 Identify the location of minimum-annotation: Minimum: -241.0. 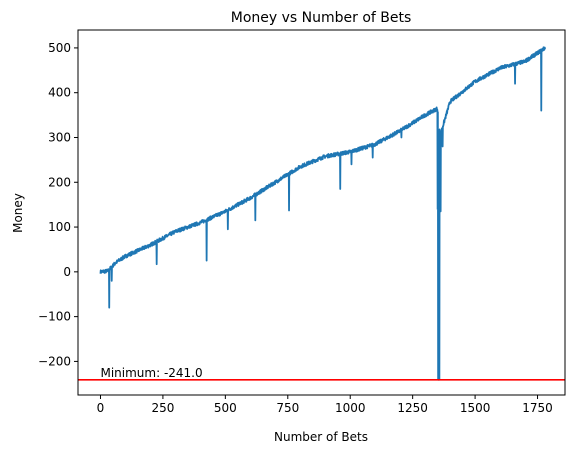
(151, 373).